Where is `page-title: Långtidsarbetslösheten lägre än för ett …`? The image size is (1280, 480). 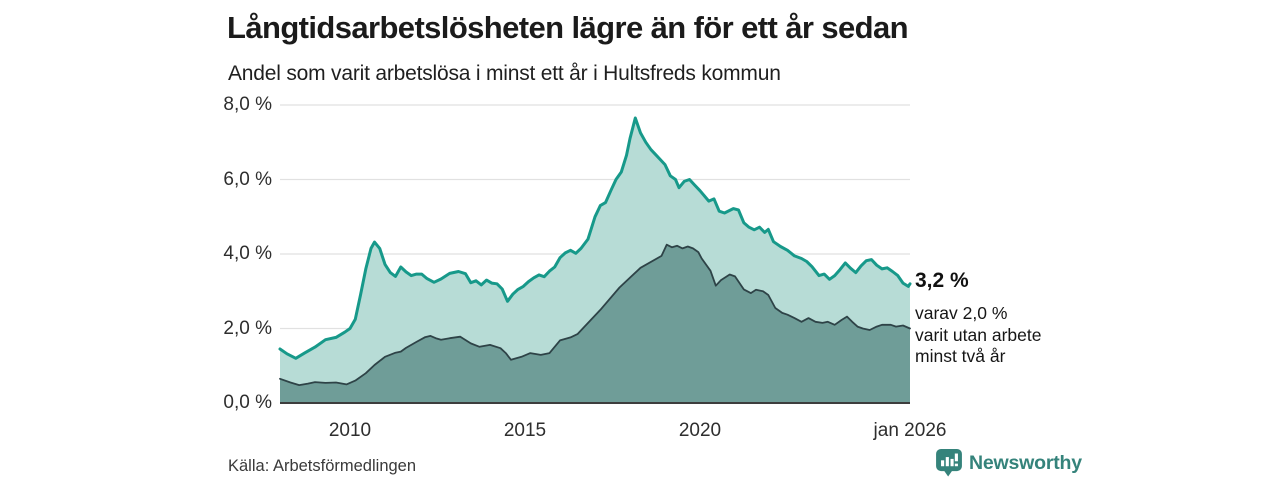 page-title: Långtidsarbetslösheten lägre än för ett … is located at coordinates (568, 27).